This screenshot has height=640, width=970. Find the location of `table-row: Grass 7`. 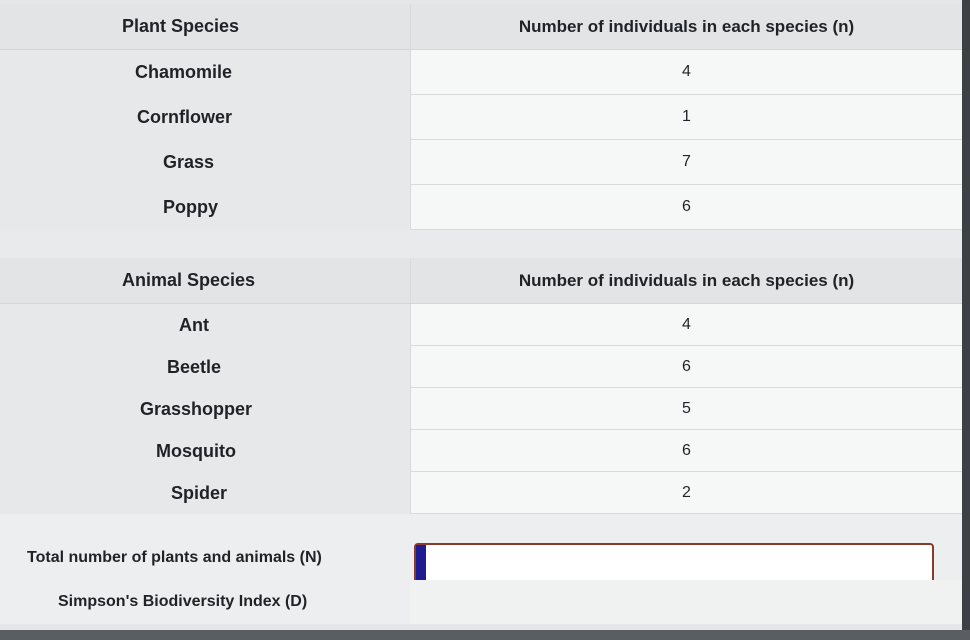

table-row: Grass 7 is located at coordinates (481, 162).